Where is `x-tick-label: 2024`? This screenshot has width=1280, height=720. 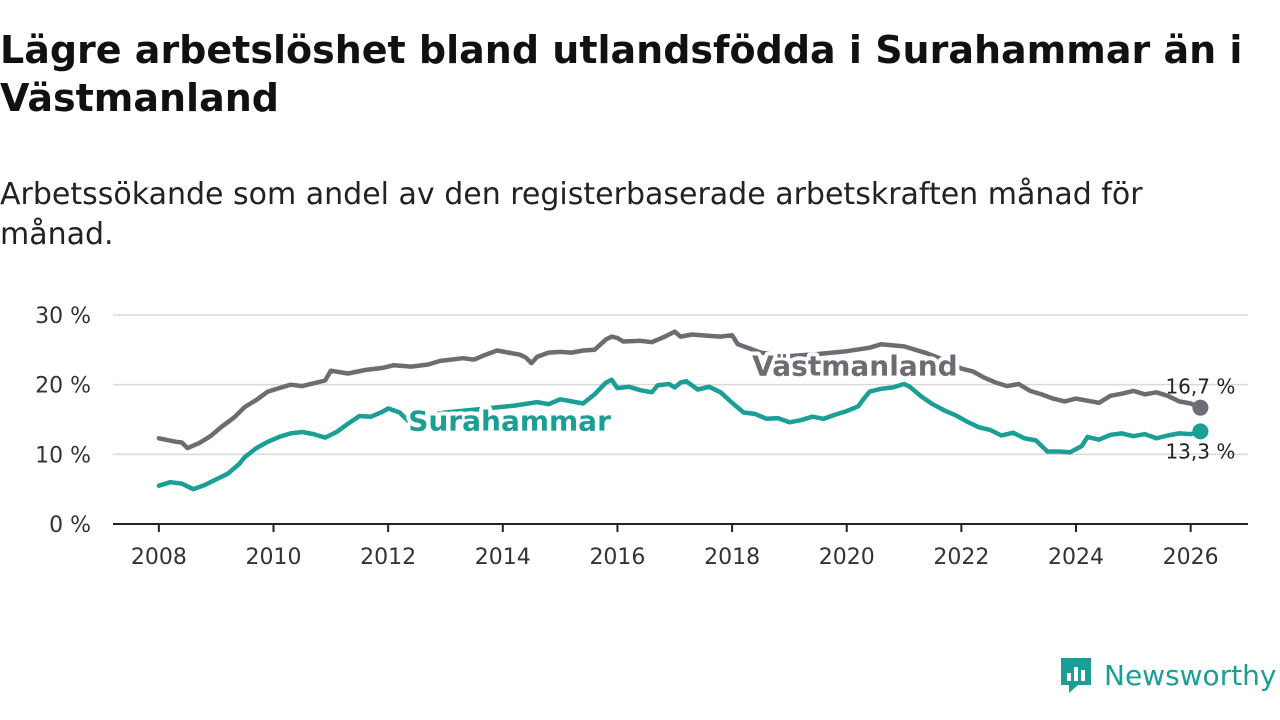 x-tick-label: 2024 is located at coordinates (1076, 557).